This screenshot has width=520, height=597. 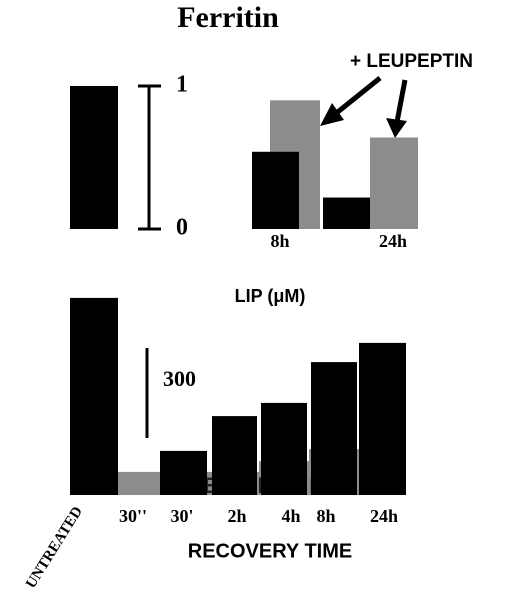 What do you see at coordinates (228, 17) in the screenshot?
I see `chart-title: Ferritin` at bounding box center [228, 17].